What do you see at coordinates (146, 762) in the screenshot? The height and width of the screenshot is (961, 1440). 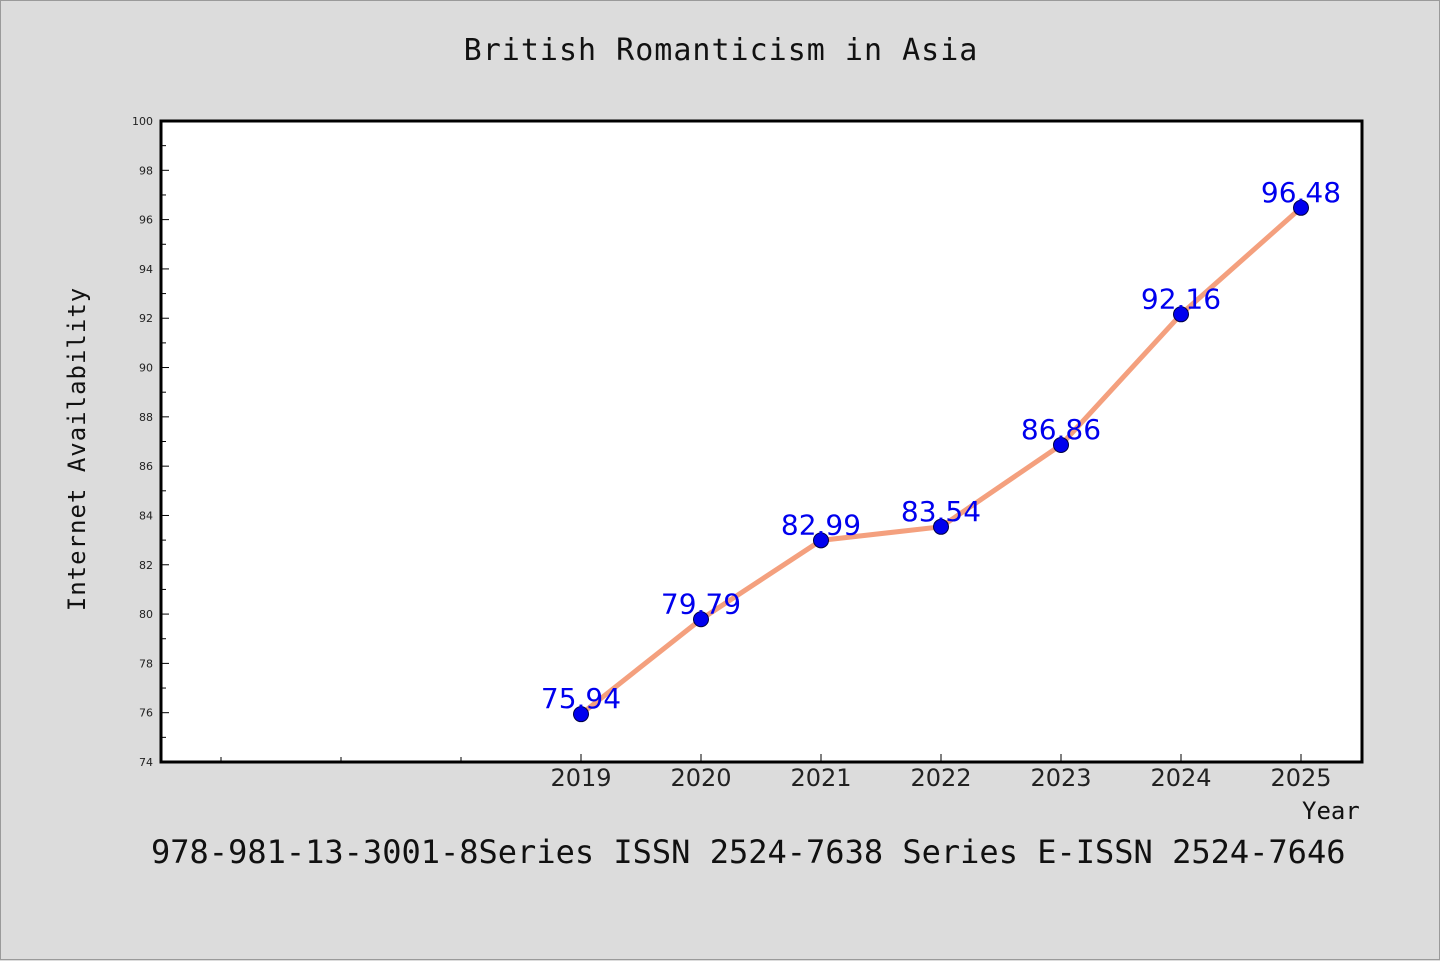 I see `y-tick-label: 74` at bounding box center [146, 762].